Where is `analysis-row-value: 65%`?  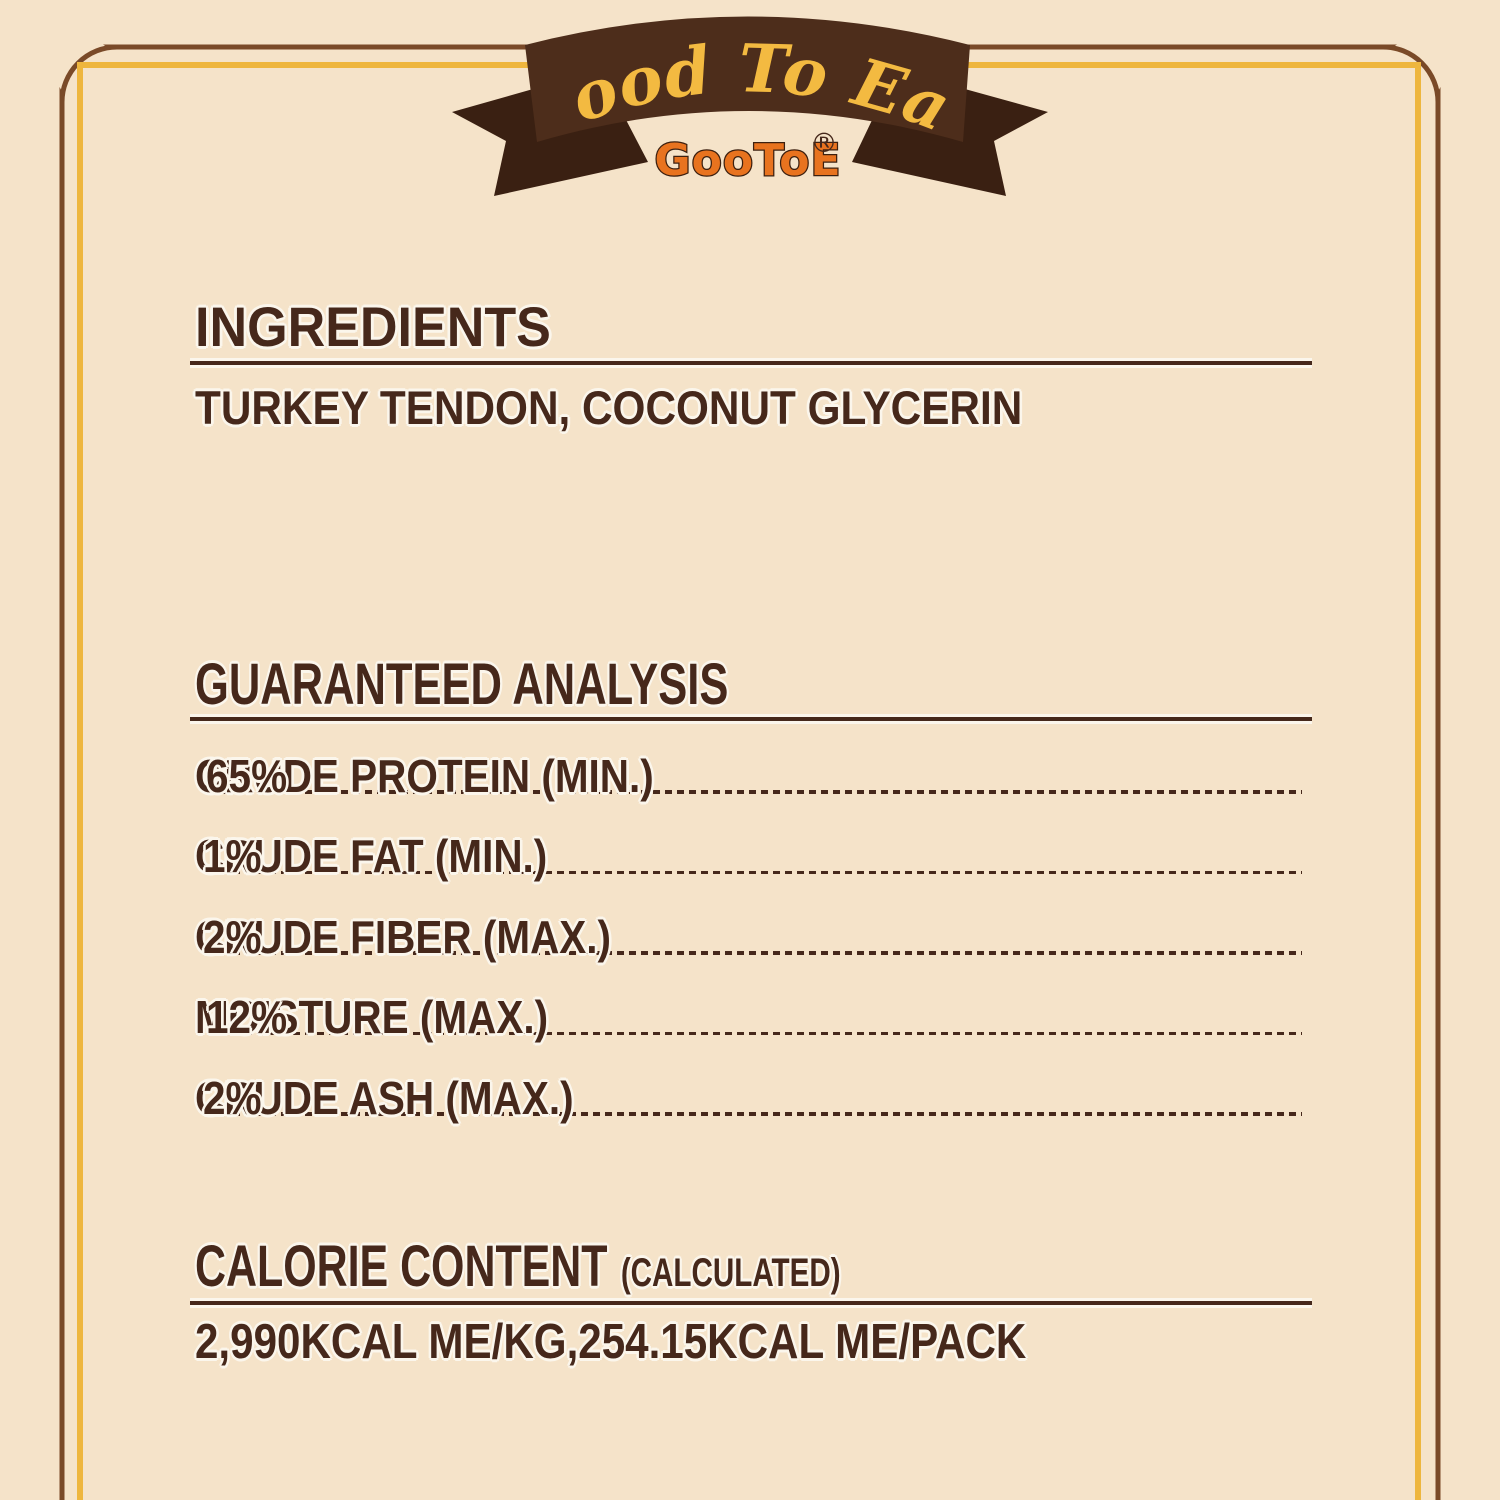 analysis-row-value: 65% is located at coordinates (247, 775).